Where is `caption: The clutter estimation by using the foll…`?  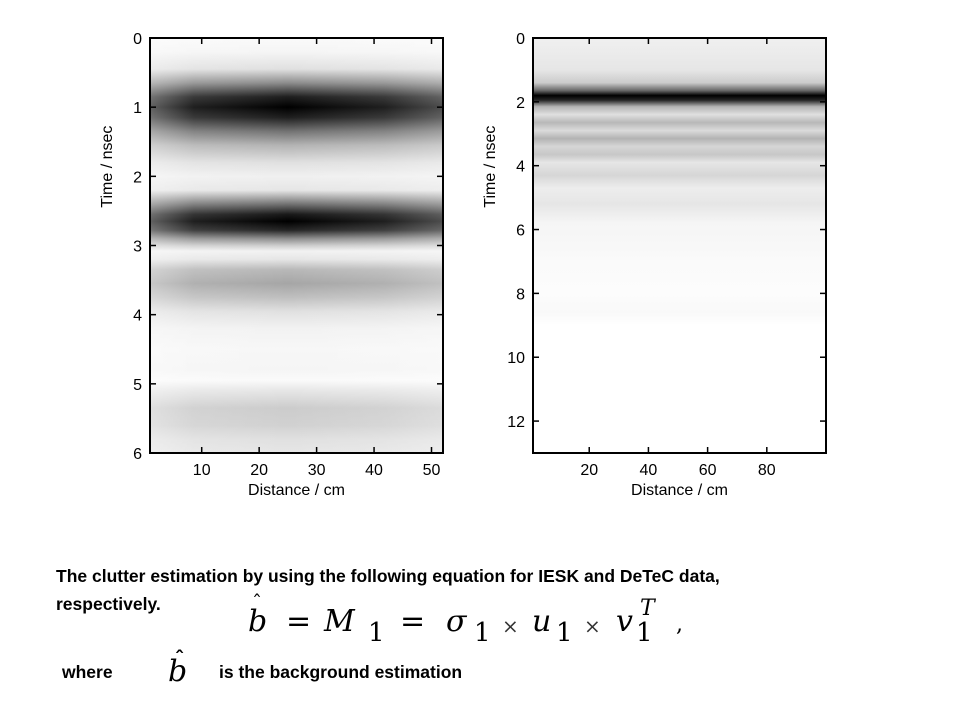
caption: The clutter estimation by using the foll… is located at coordinates (486, 590).